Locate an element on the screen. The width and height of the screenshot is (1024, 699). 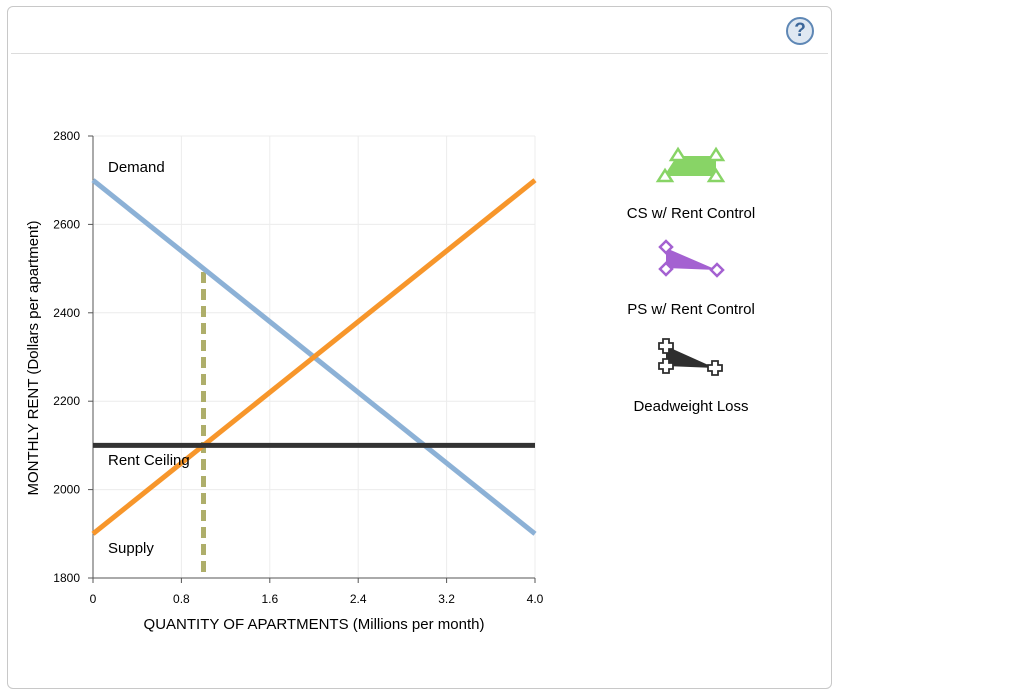
cross-markers-icon is located at coordinates (690, 357).